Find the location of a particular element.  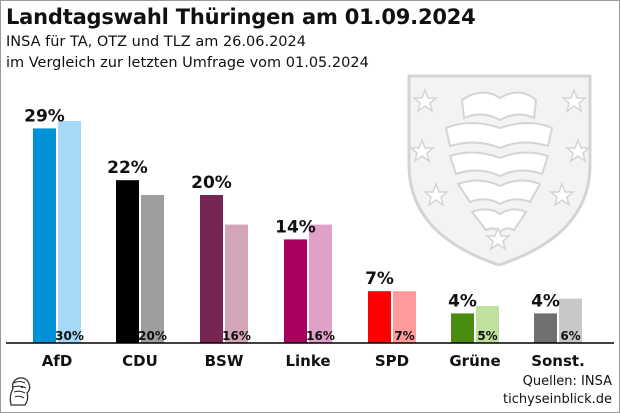

tichys-einblick-logo-icon is located at coordinates (20, 391).